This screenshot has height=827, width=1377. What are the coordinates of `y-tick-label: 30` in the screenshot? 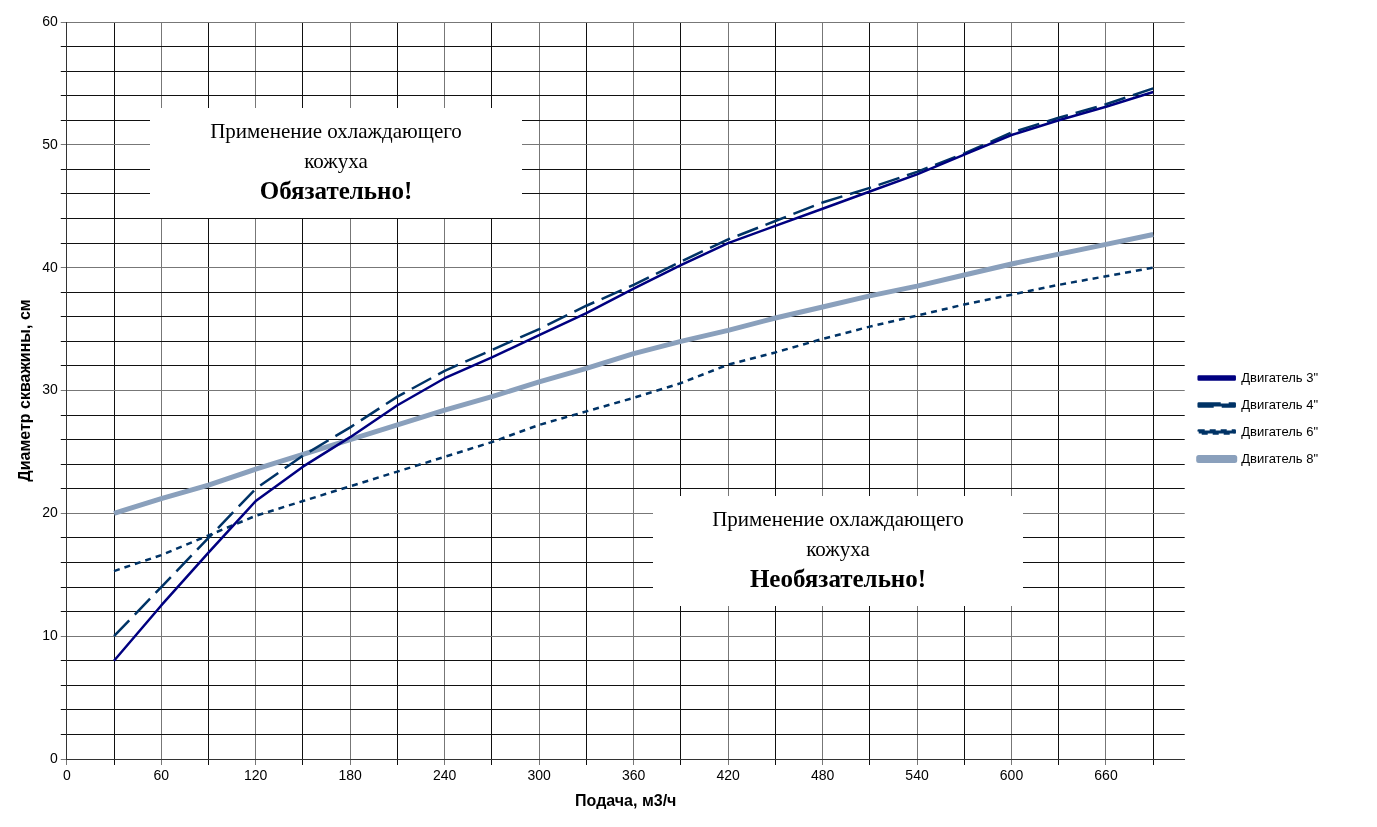 It's located at (50, 389).